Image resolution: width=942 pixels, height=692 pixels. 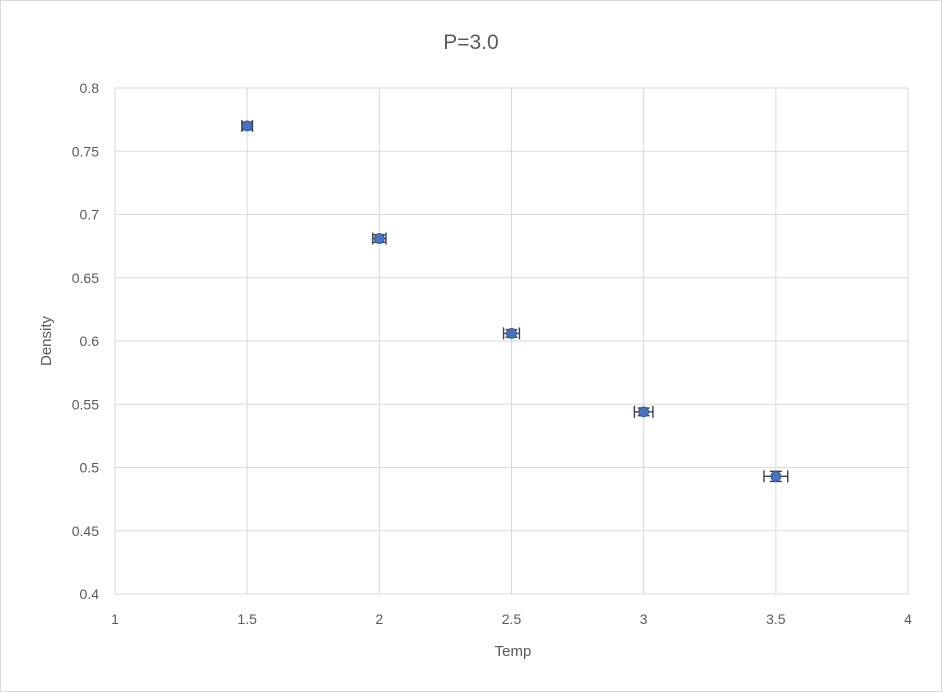 What do you see at coordinates (90, 594) in the screenshot?
I see `y-tick-label: 0.4` at bounding box center [90, 594].